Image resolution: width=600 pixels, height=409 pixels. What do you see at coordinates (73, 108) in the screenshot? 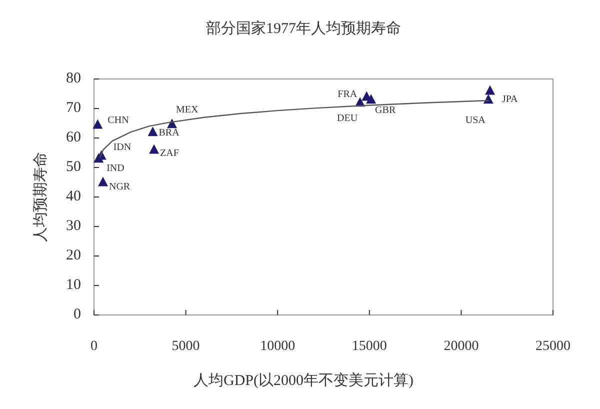
I see `y-tick-label: 70` at bounding box center [73, 108].